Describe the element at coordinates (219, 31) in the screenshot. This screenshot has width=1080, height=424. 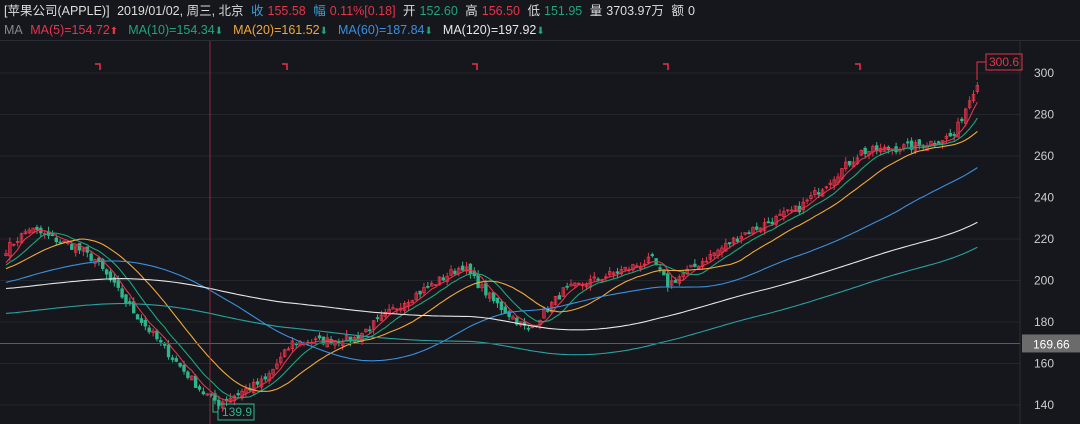
I see `arrow-down-icon: ⬇` at that location.